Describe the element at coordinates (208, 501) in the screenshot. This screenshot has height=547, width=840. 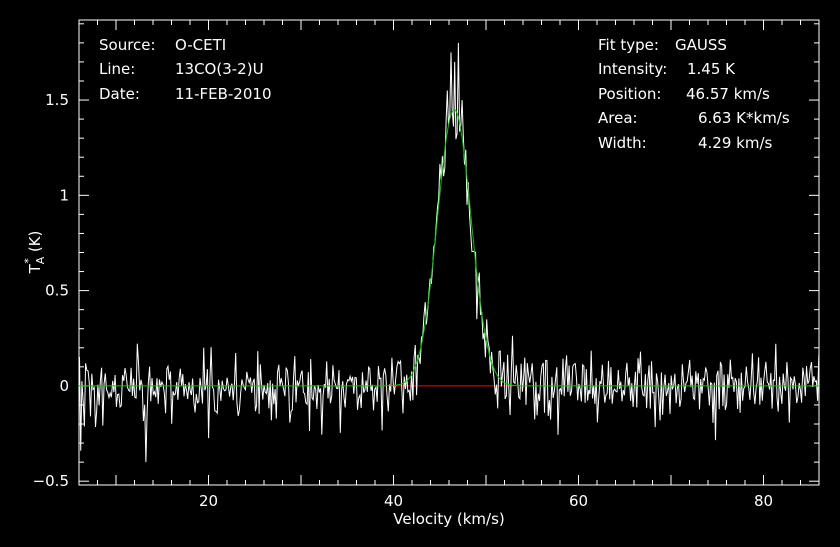
I see `x-tick-label: 20` at that location.